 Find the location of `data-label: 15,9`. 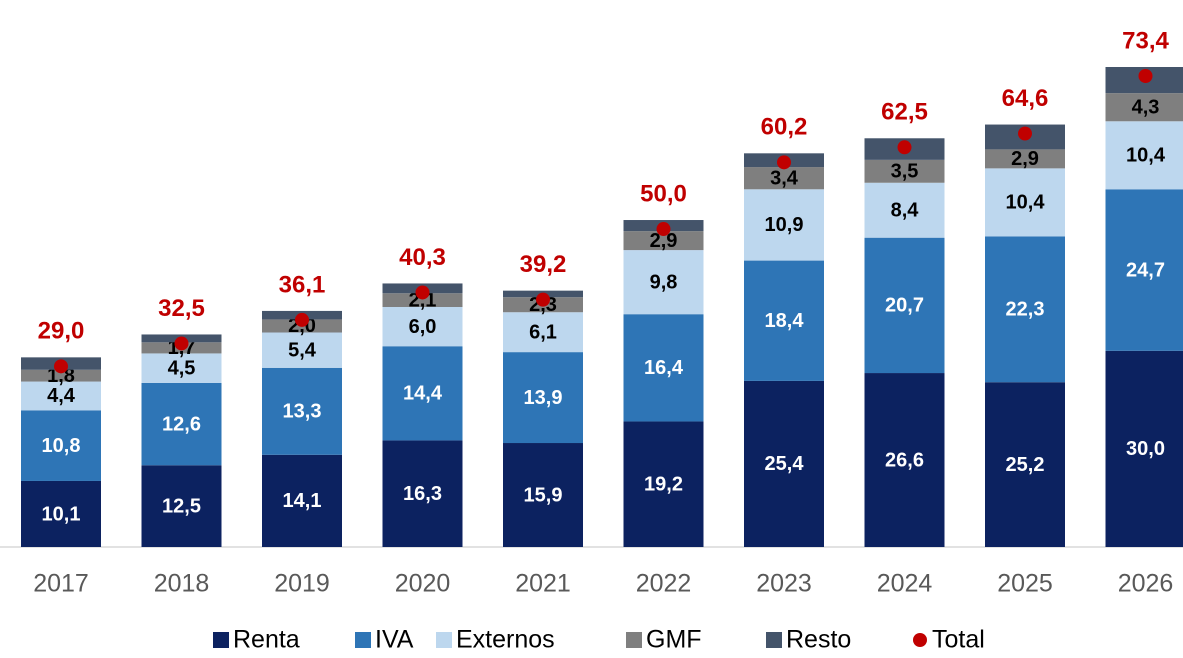

data-label: 15,9 is located at coordinates (543, 495).